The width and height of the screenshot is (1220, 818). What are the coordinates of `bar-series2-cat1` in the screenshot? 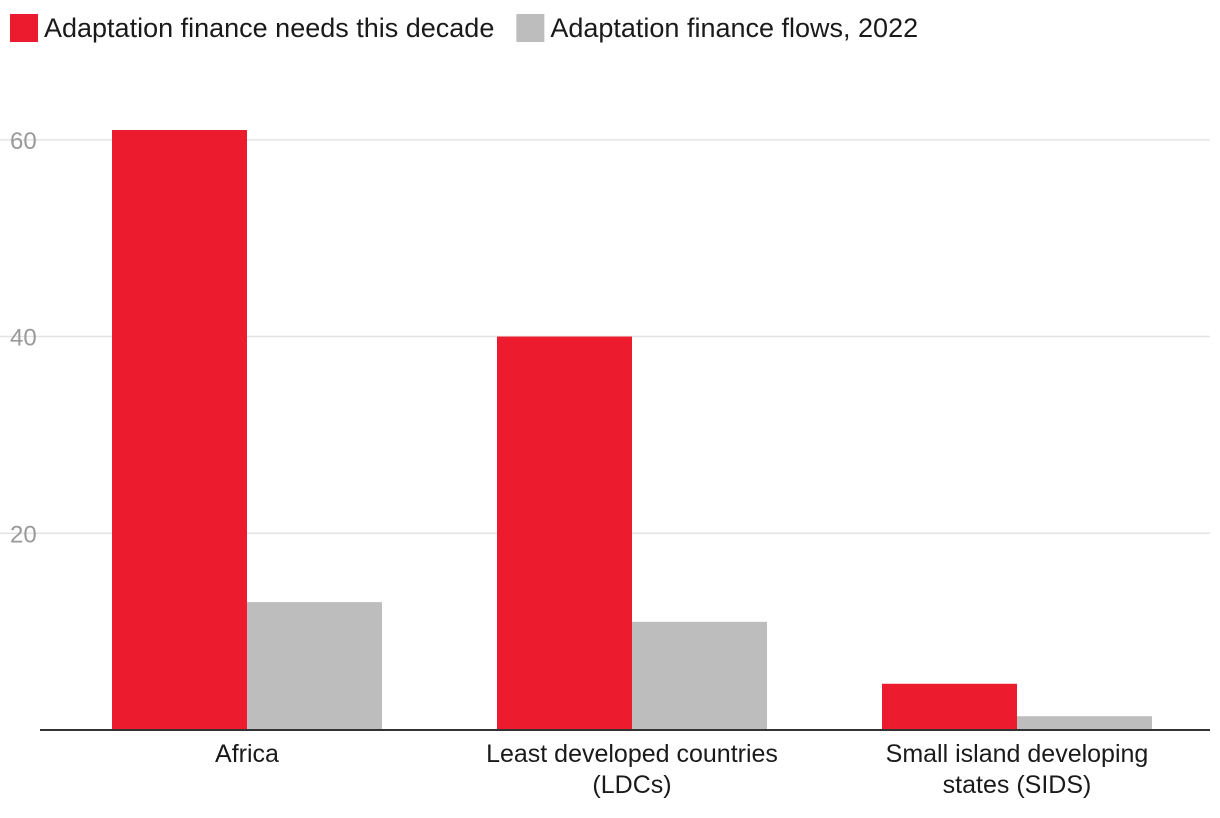 It's located at (314, 666).